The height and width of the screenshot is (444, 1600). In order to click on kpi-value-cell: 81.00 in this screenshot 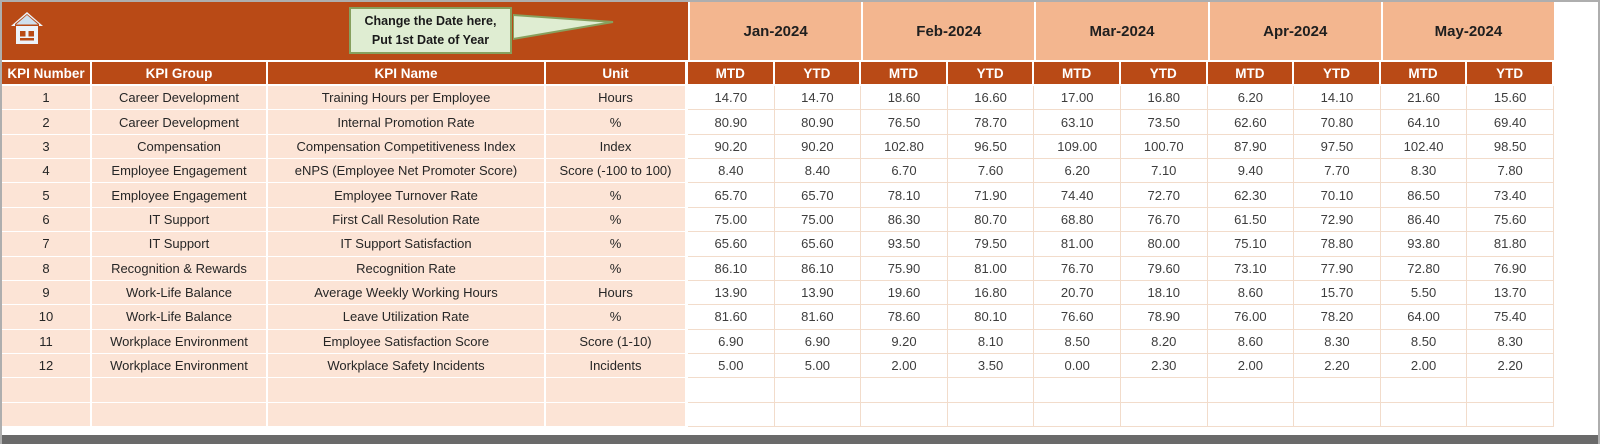, I will do `click(991, 268)`.